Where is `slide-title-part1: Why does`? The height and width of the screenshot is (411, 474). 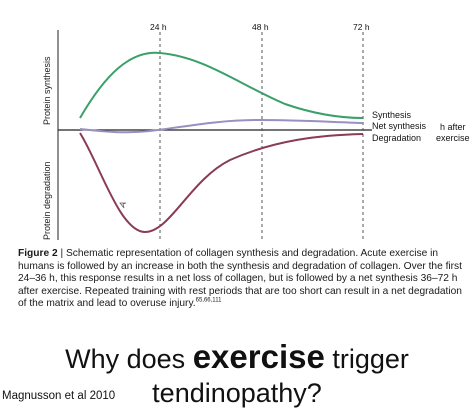
slide-title-part1: Why does is located at coordinates (129, 359).